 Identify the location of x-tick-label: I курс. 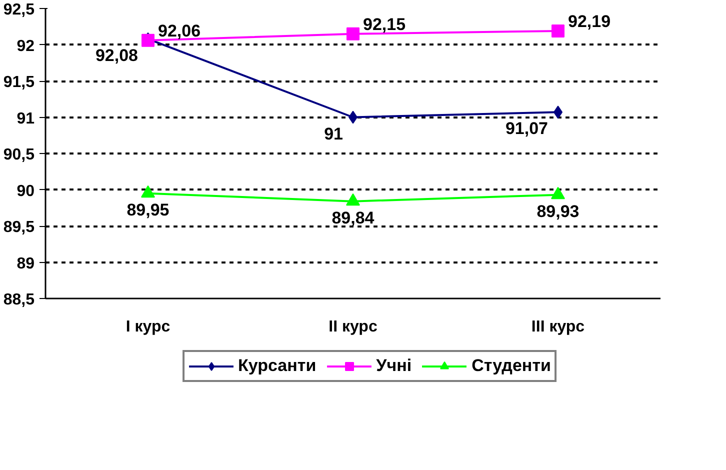
(148, 327).